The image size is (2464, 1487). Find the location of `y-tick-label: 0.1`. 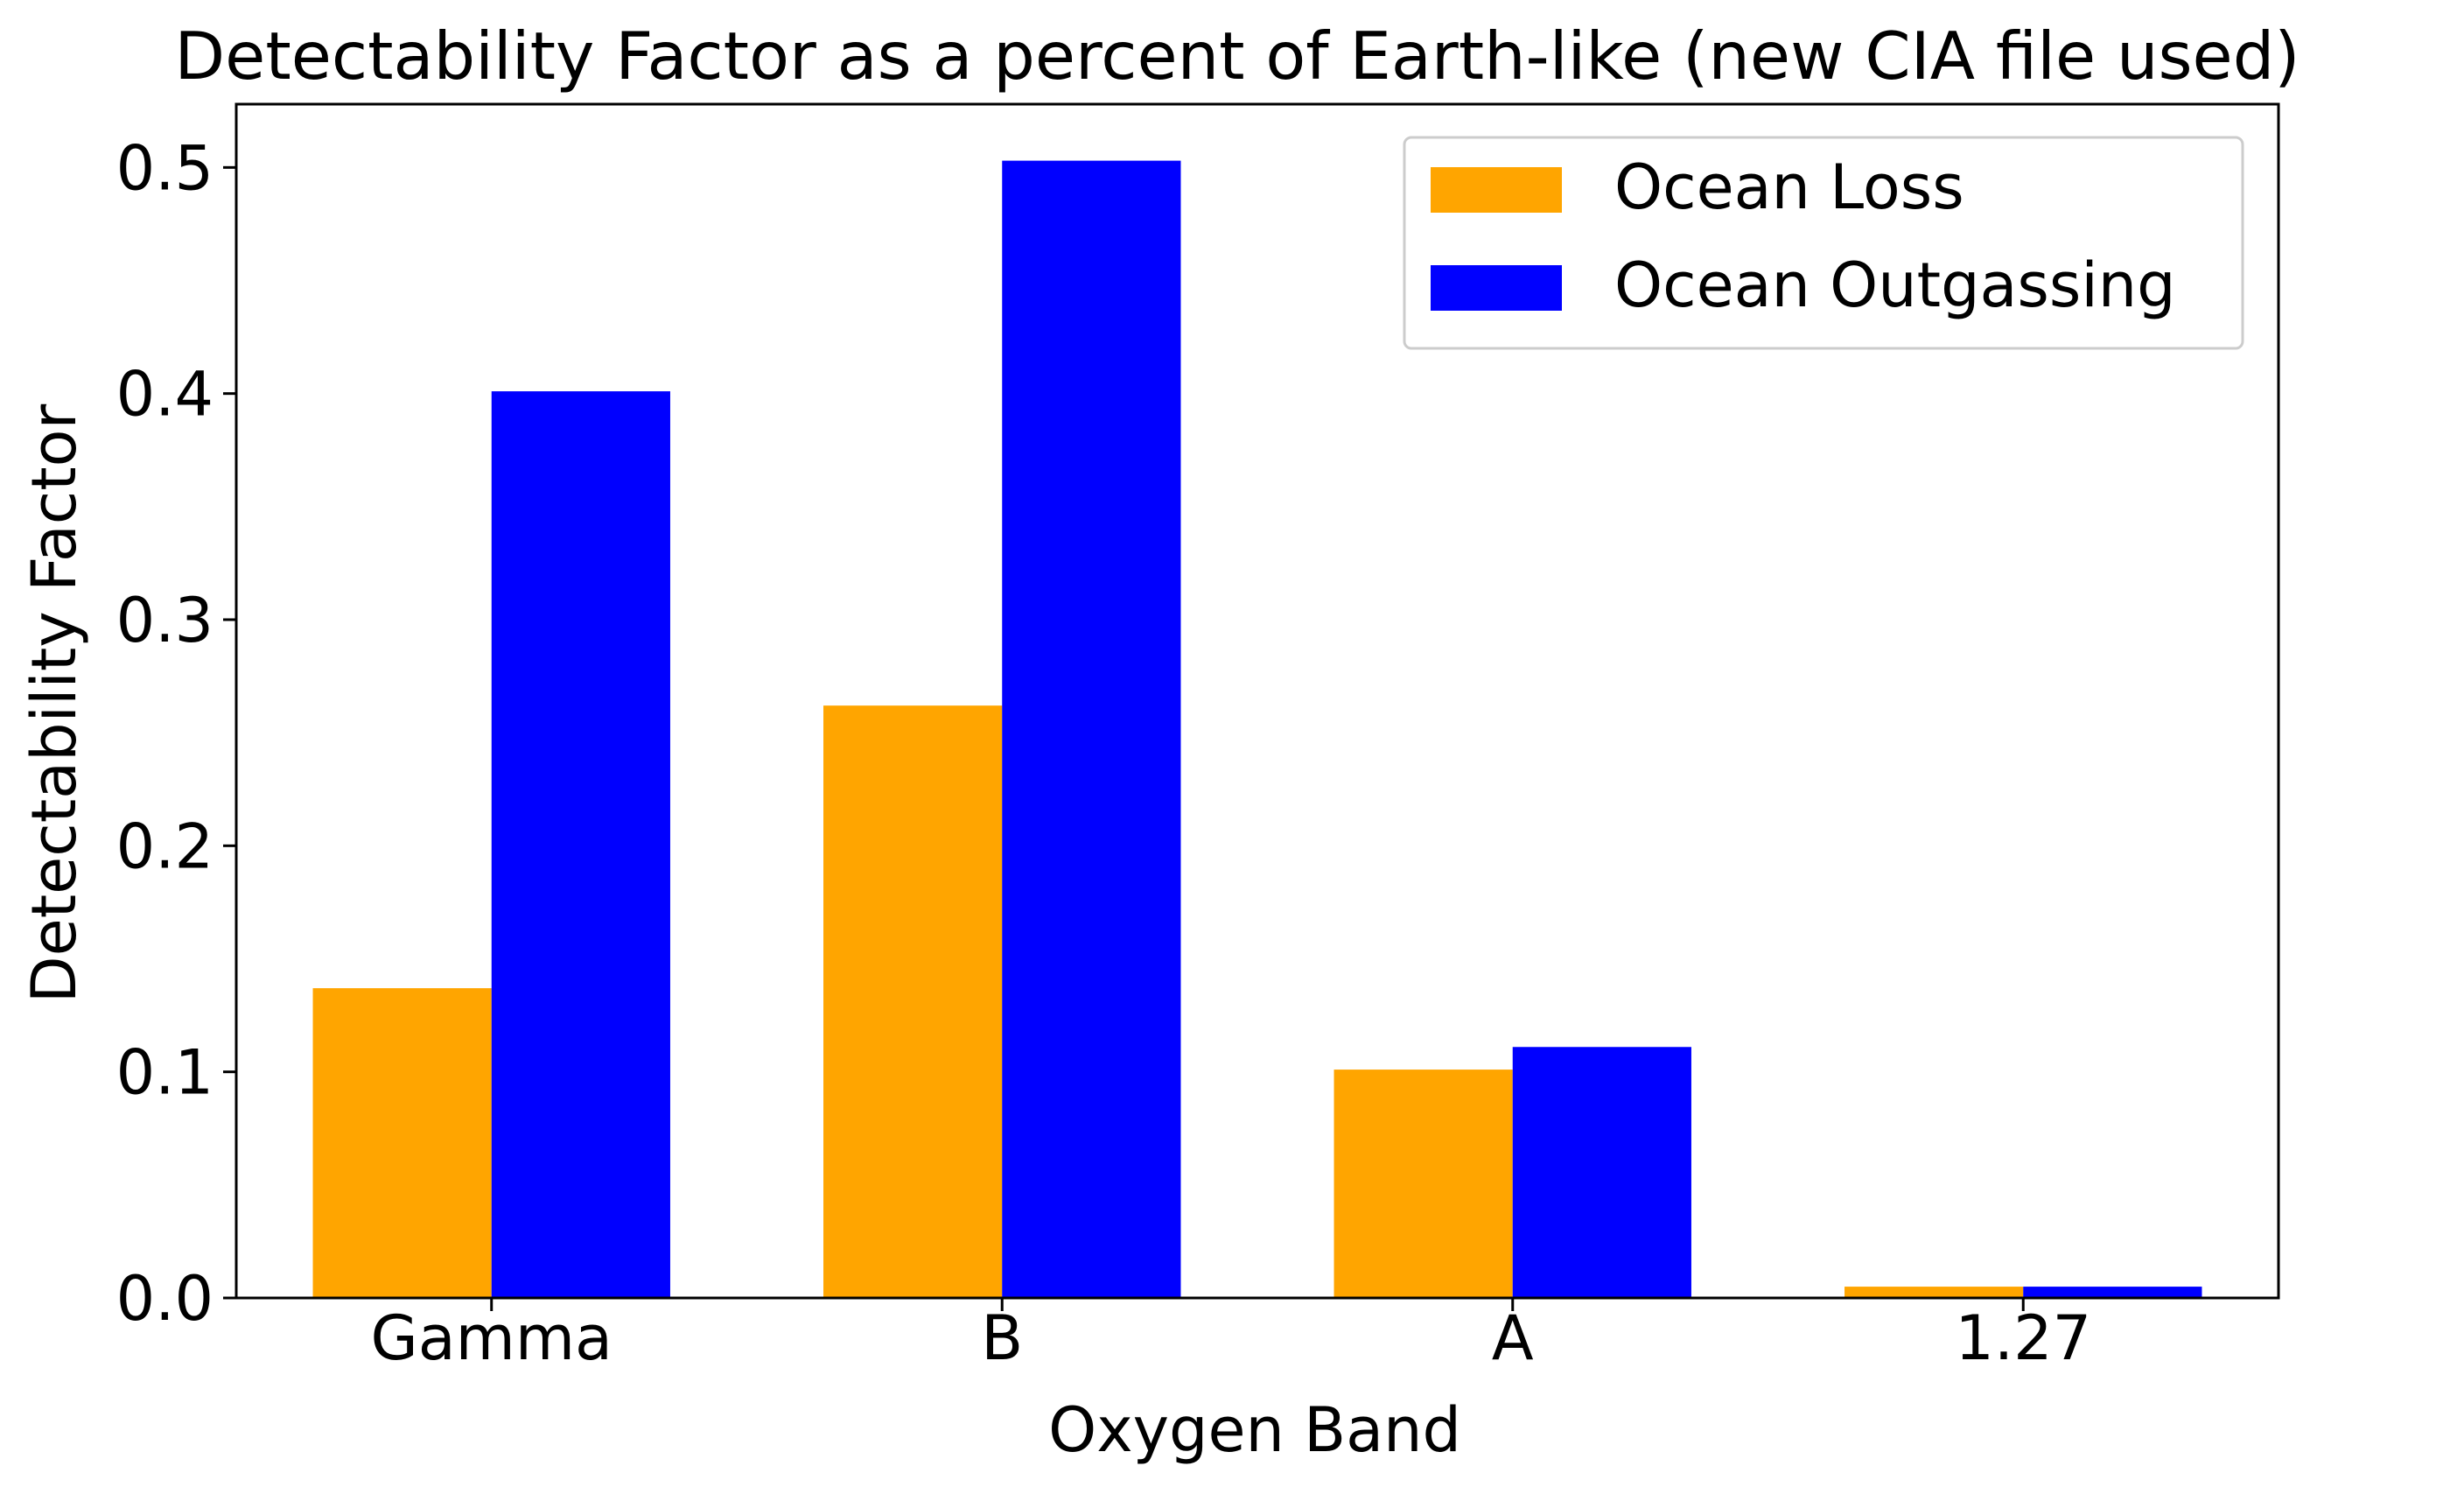

y-tick-label: 0.1 is located at coordinates (165, 1073).